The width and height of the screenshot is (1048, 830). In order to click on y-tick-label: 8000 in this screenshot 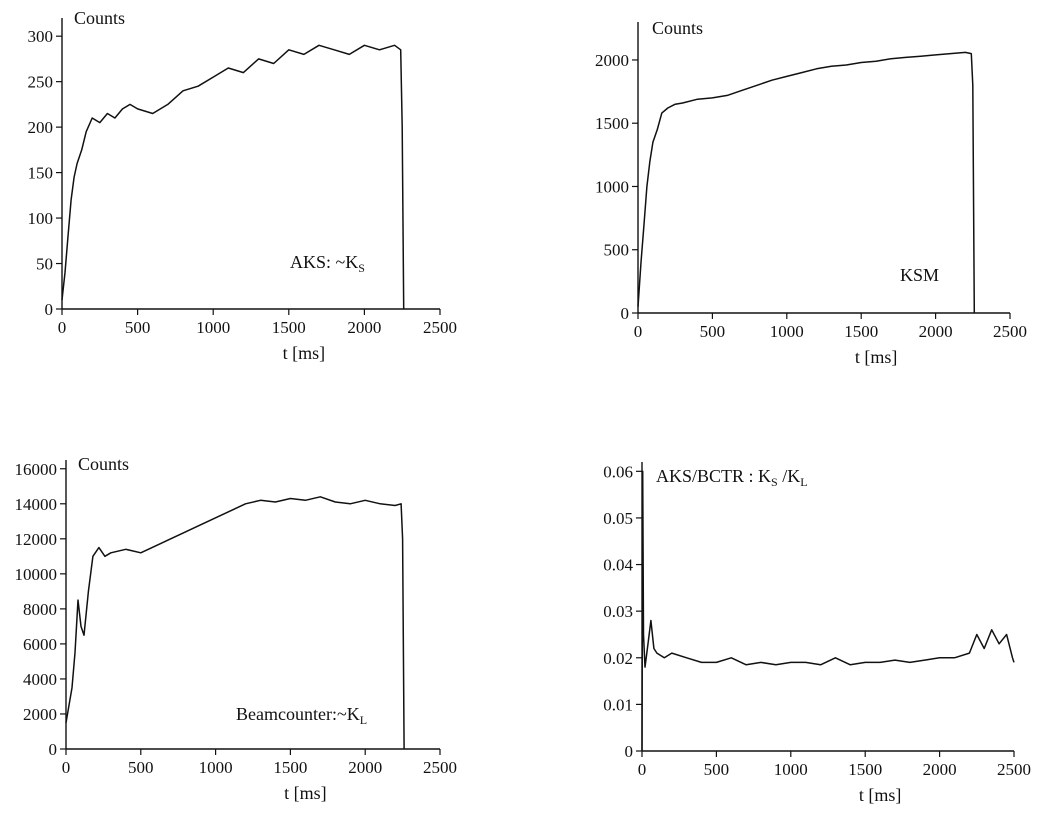, I will do `click(40, 609)`.